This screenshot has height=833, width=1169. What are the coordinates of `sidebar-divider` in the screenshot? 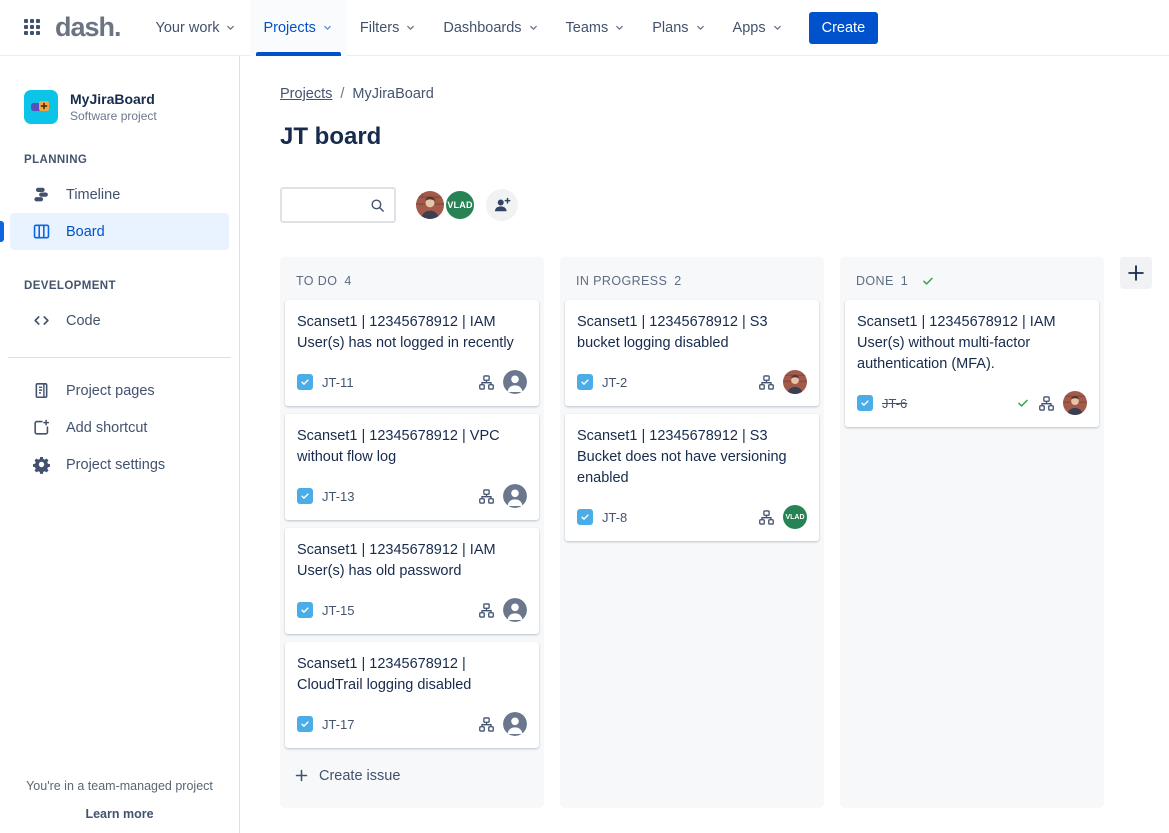 It's located at (119, 357).